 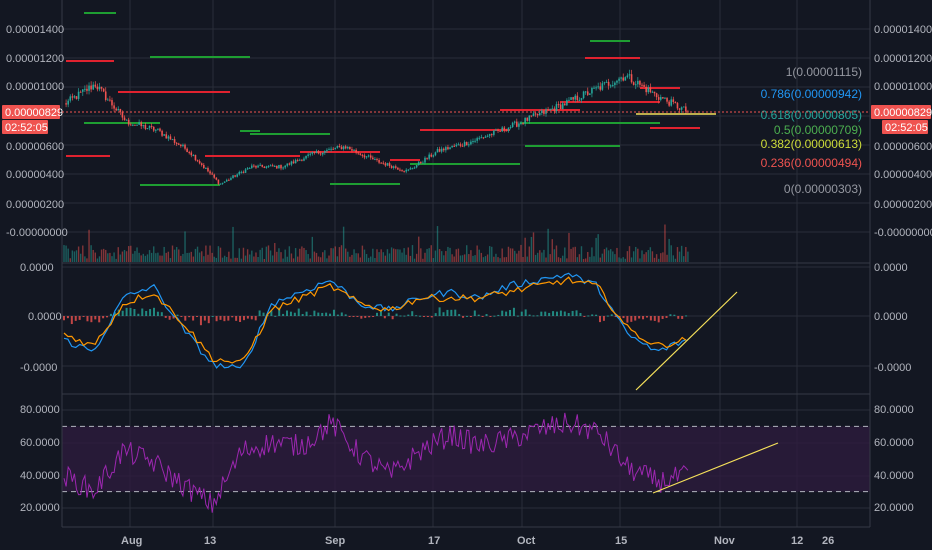 What do you see at coordinates (40, 410) in the screenshot?
I see `rsi-tick-label: 80.0000` at bounding box center [40, 410].